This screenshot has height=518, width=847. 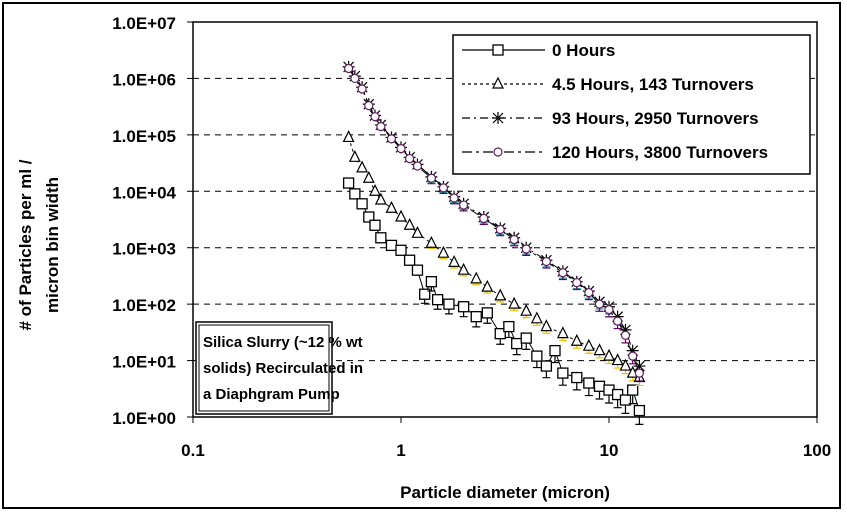 What do you see at coordinates (144, 192) in the screenshot?
I see `y-tick-label: 1.0E+04` at bounding box center [144, 192].